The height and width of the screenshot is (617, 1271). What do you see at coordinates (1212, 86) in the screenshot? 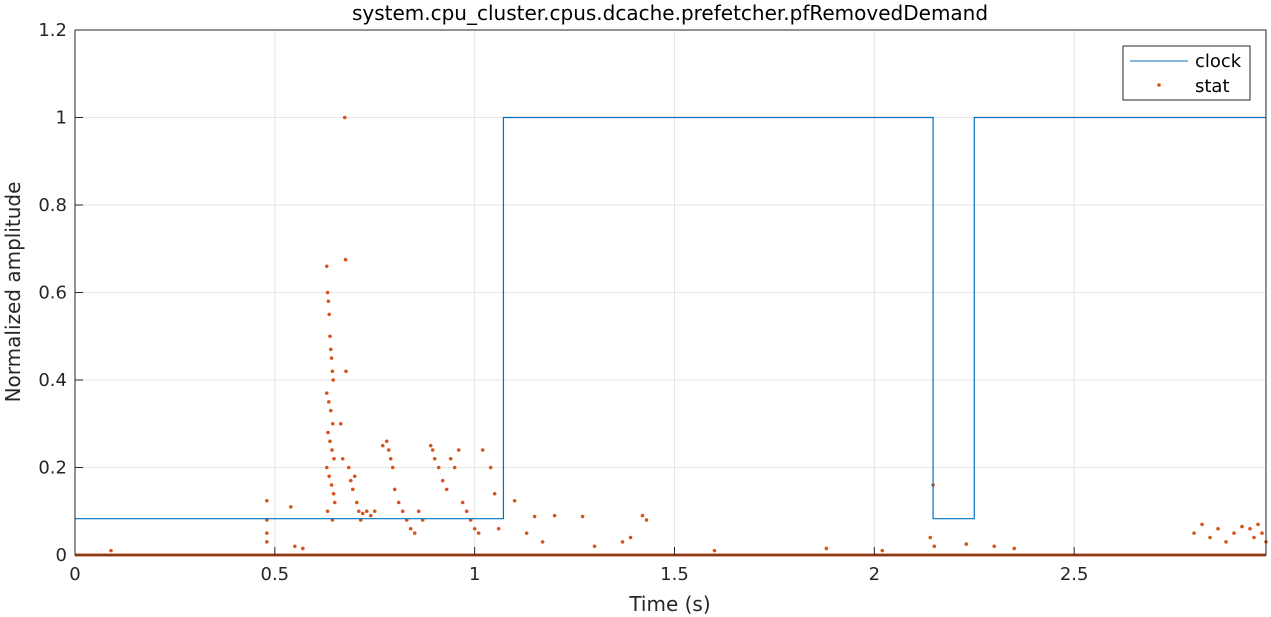
I see `legend-stat-label: stat` at bounding box center [1212, 86].